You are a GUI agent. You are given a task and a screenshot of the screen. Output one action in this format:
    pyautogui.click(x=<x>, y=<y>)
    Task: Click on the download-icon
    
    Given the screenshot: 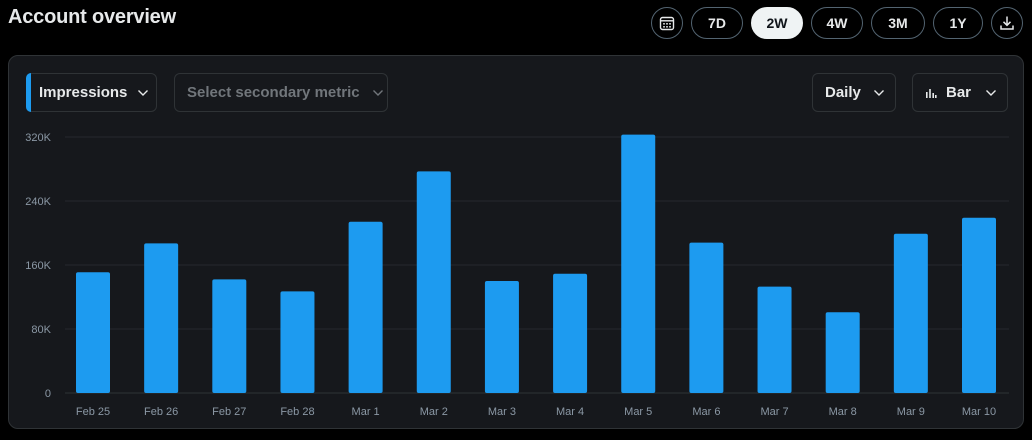 What is the action you would take?
    pyautogui.click(x=1007, y=23)
    